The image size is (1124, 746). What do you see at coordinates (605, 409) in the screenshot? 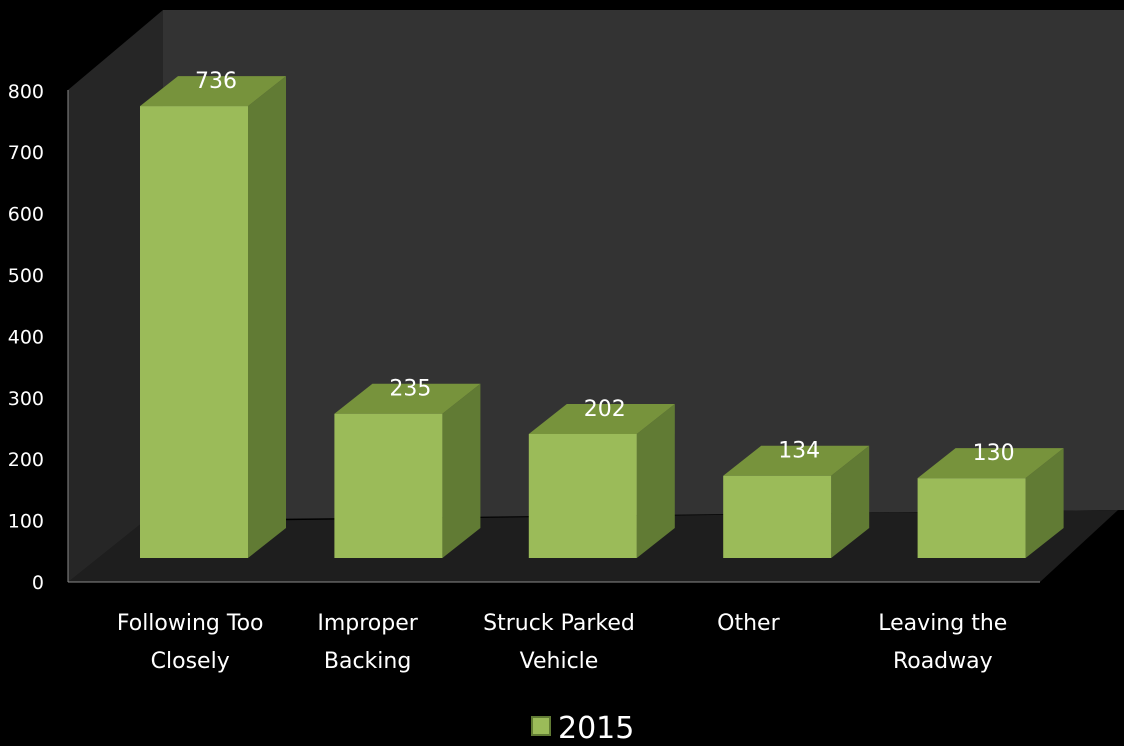
I see `data-label: 202` at bounding box center [605, 409].